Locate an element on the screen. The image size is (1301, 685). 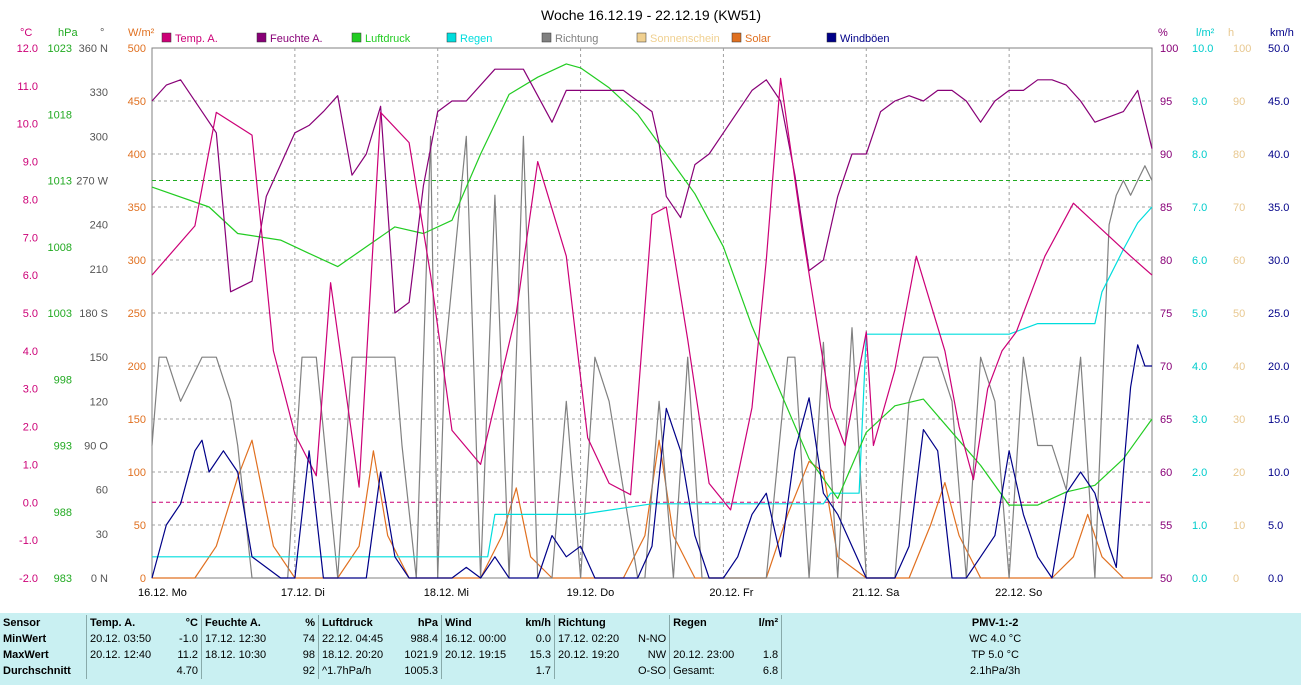
humidity-tick-label: 85 is located at coordinates (1166, 208).